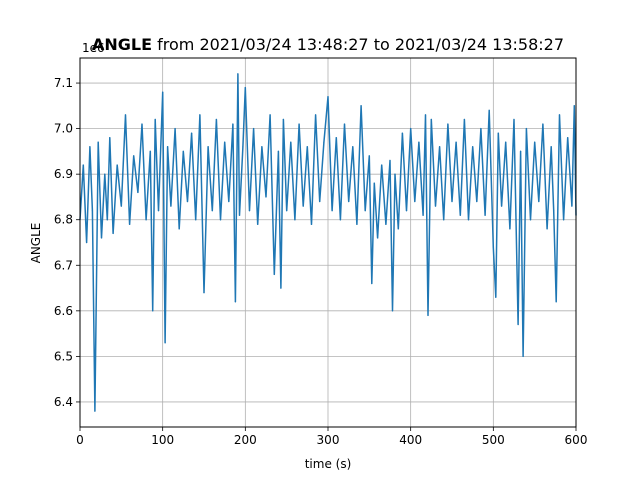 The image size is (640, 480). What do you see at coordinates (93, 48) in the screenshot?
I see `y-offset-label: 1e6` at bounding box center [93, 48].